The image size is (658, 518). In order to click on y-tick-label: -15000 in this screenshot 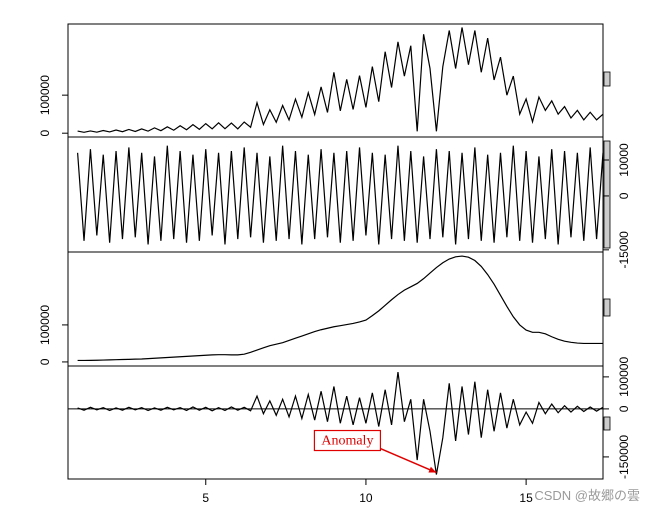, I will do `click(624, 250)`.